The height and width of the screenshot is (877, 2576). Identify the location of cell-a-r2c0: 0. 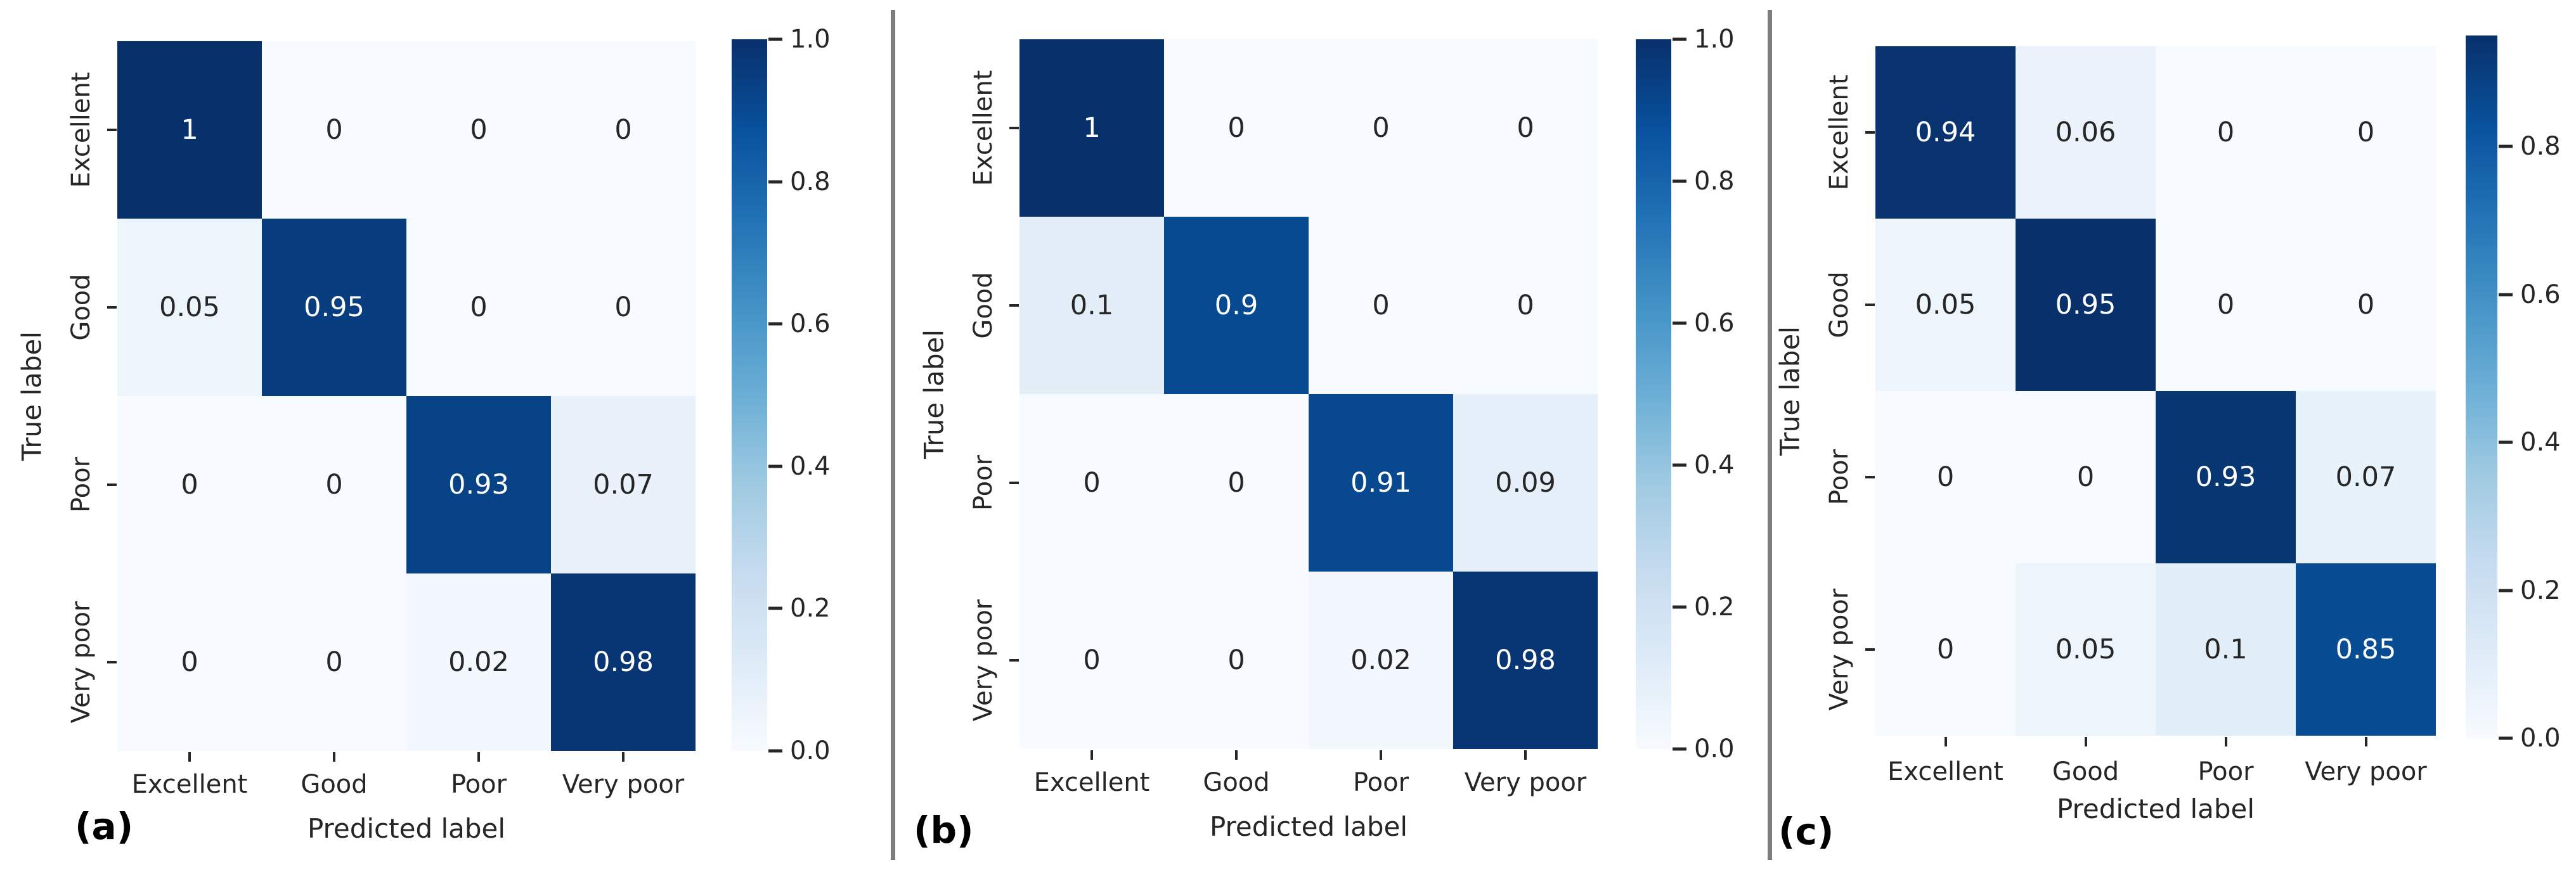
(189, 484).